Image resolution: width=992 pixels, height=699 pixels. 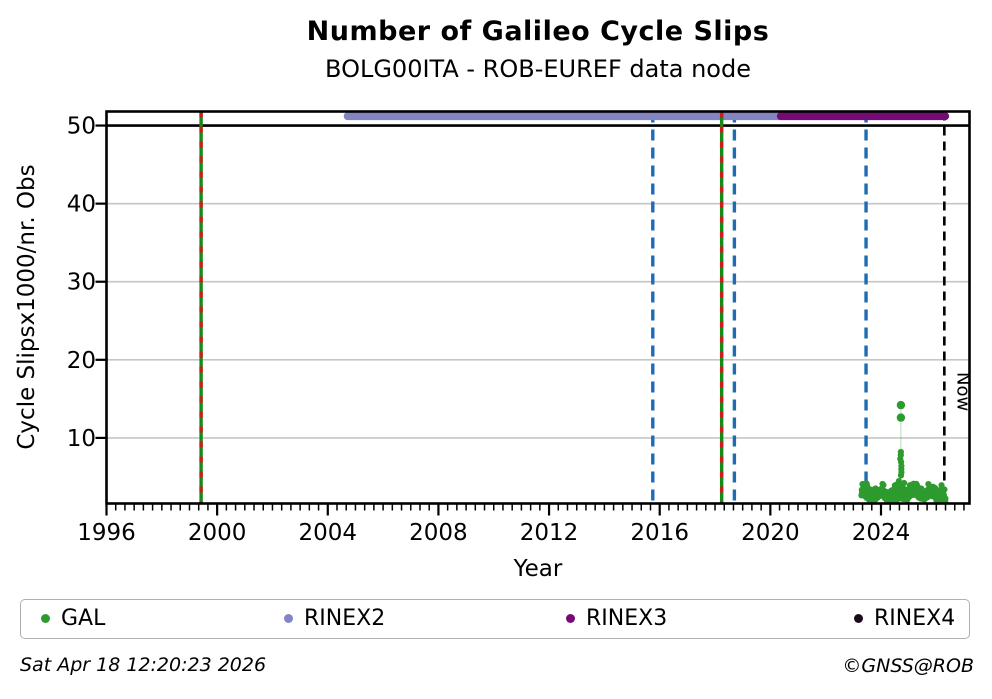 I want to click on y-tick-label: 50, so click(x=81, y=127).